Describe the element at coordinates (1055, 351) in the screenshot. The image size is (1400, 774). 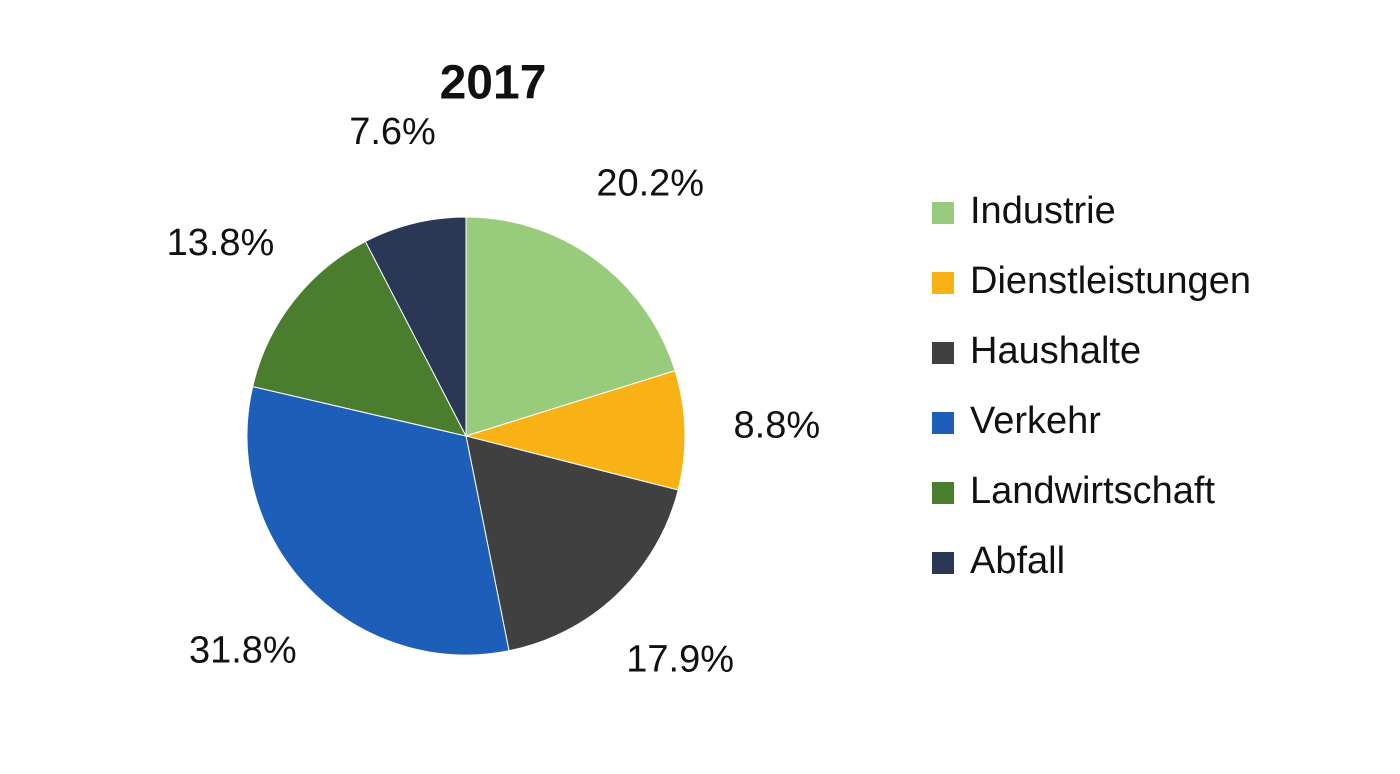
I see `legend-label: Haushalte` at that location.